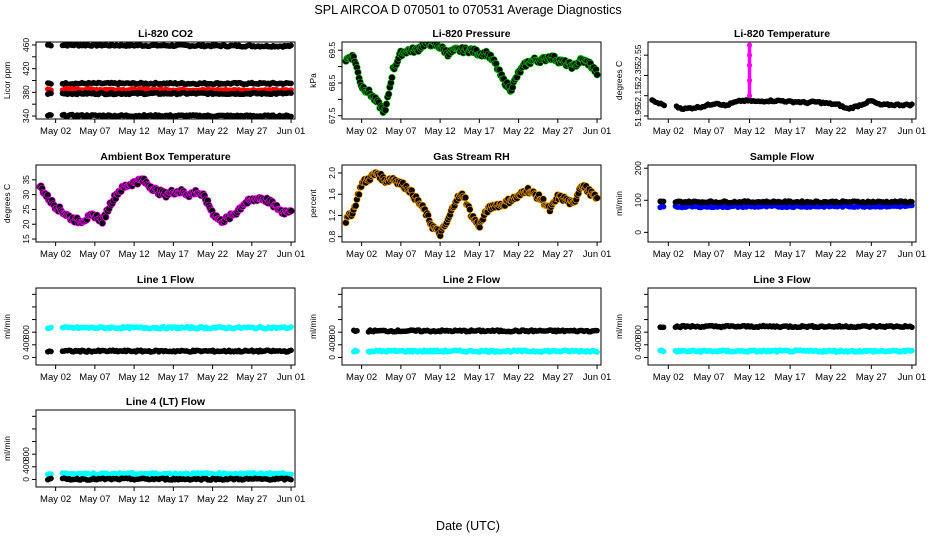  What do you see at coordinates (313, 80) in the screenshot?
I see `panel-ylabel: kPa` at bounding box center [313, 80].